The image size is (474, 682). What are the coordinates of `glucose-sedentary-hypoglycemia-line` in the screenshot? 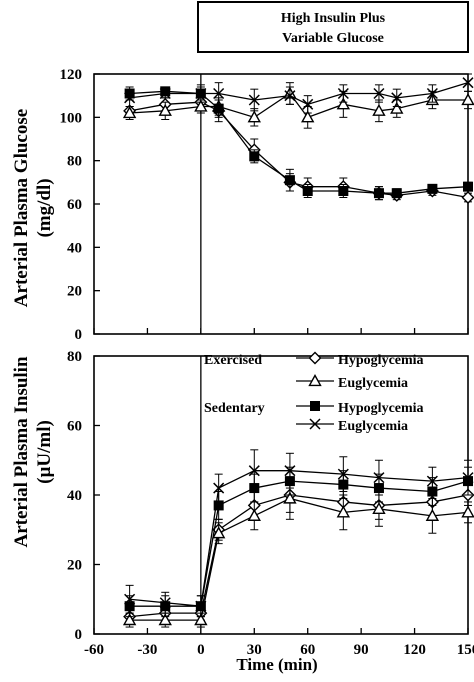 It's located at (299, 142).